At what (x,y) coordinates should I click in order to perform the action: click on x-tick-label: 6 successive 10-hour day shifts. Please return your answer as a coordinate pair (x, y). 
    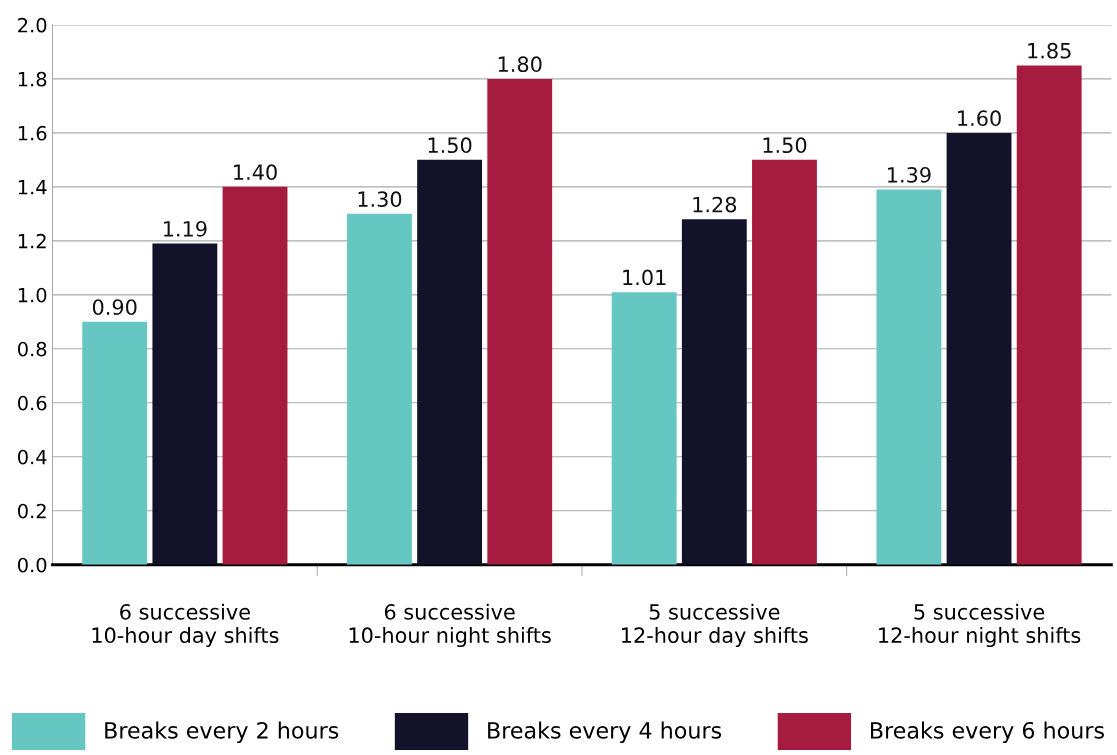
    Looking at the image, I should click on (185, 625).